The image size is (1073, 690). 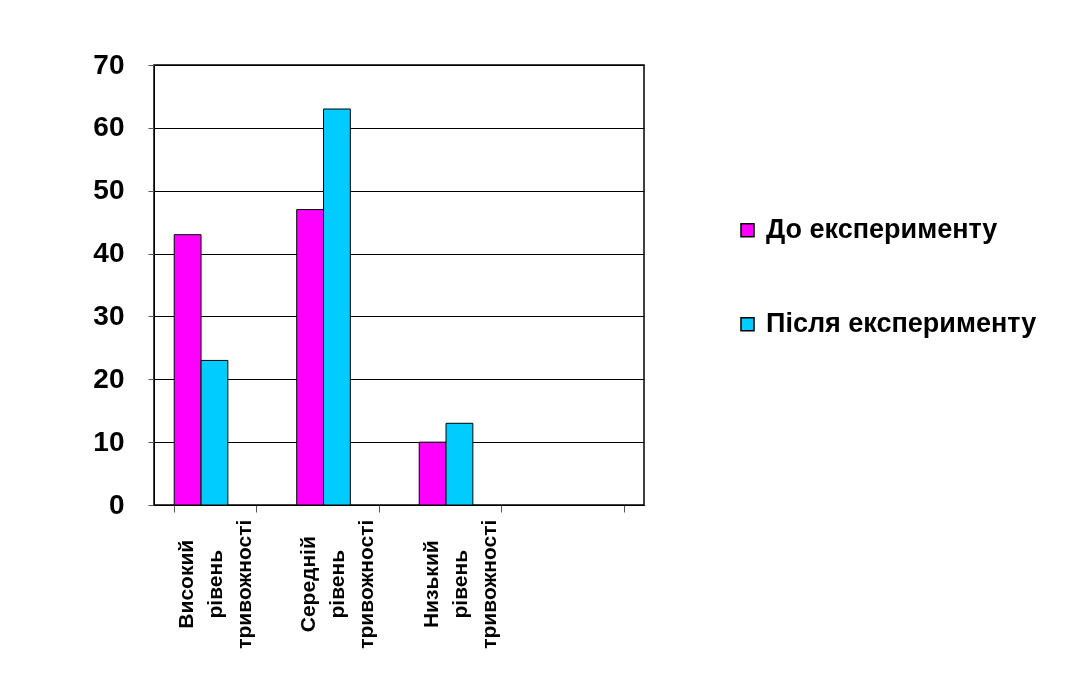 I want to click on x-tick-label: Низький рівень тривожності, so click(x=459, y=584).